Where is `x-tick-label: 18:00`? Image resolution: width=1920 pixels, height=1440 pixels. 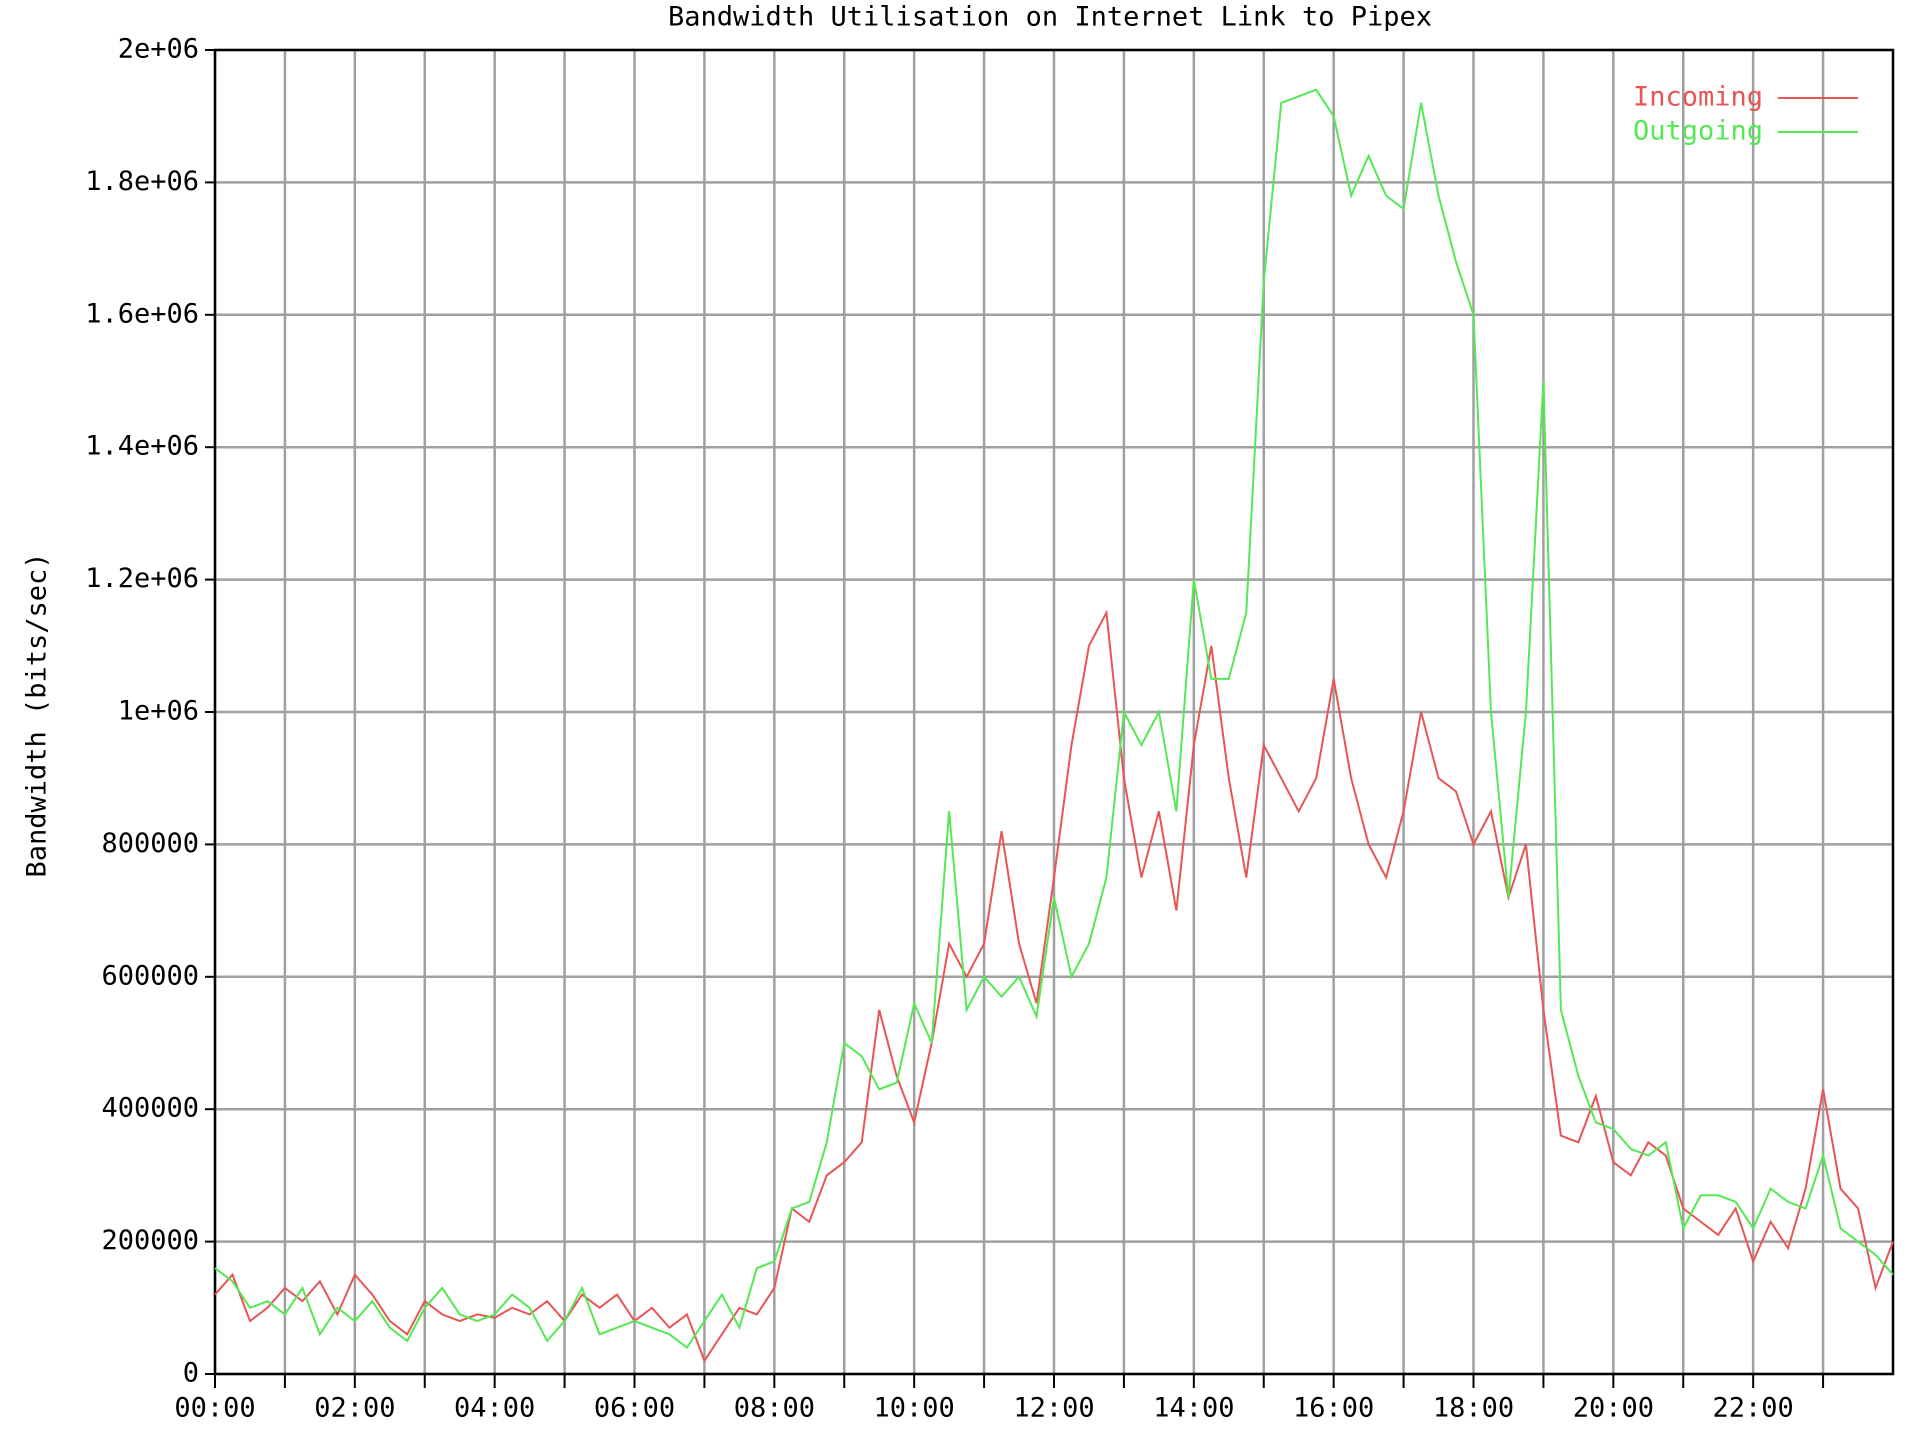 x-tick-label: 18:00 is located at coordinates (1473, 1408).